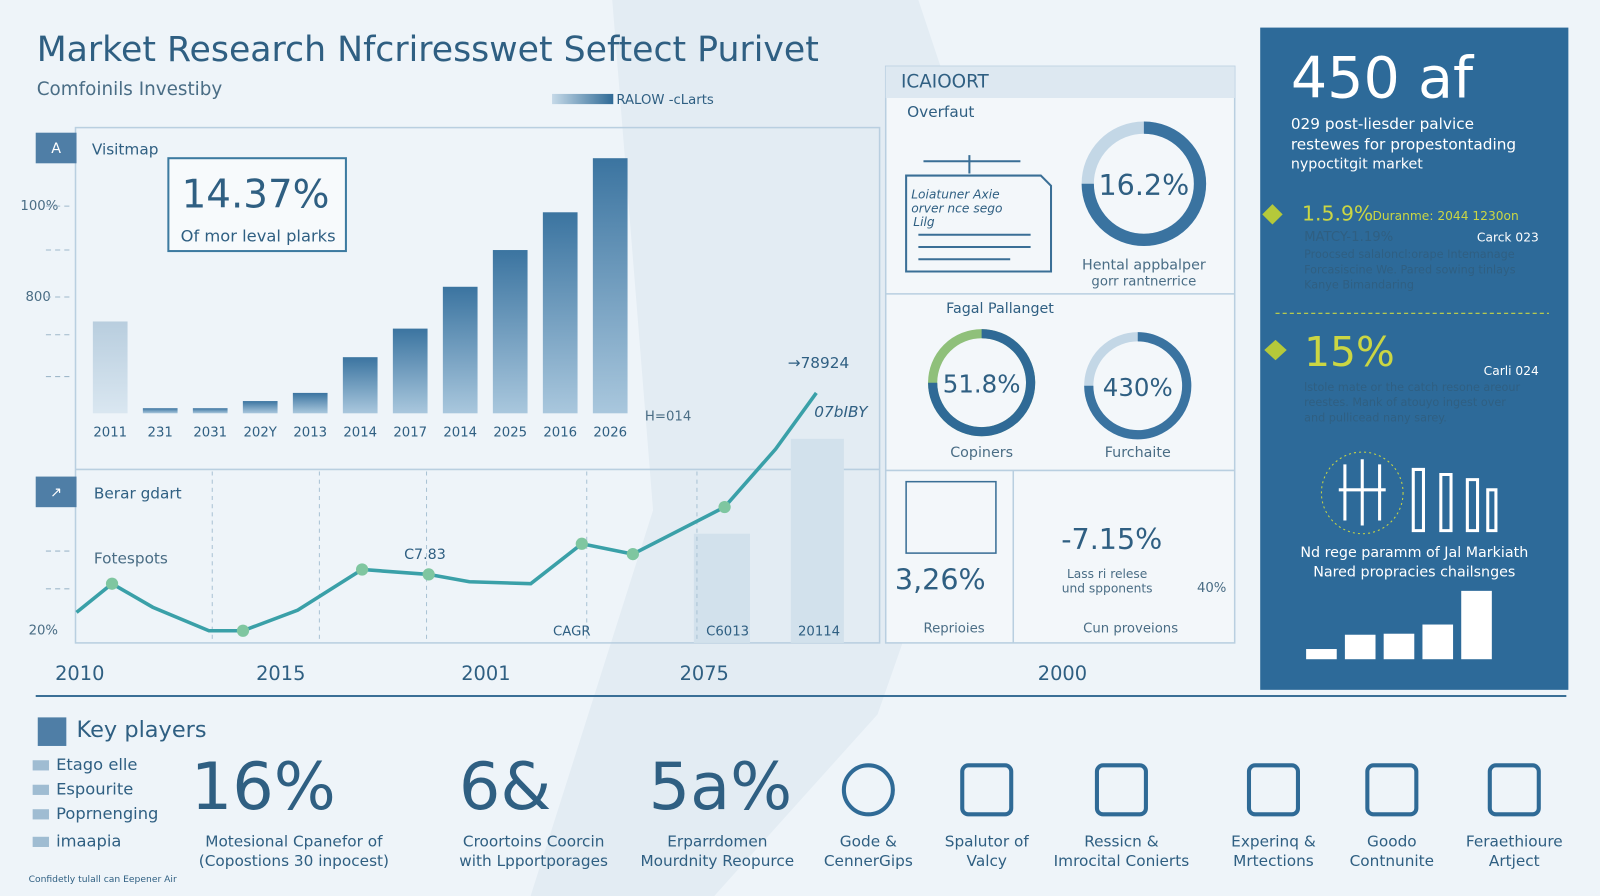 This screenshot has height=896, width=1600. Describe the element at coordinates (1382, 124) in the screenshot. I see `side-intro: 029 post-liesder palvice` at that location.